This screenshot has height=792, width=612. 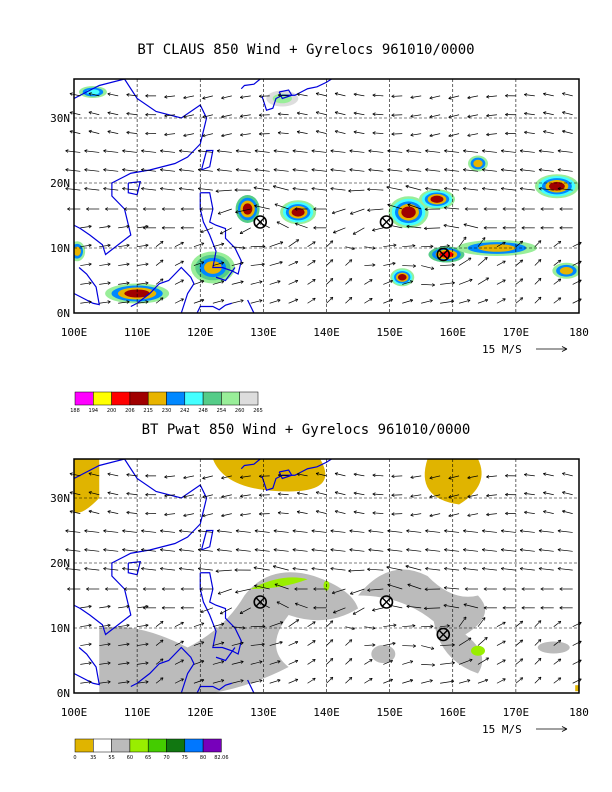 What do you see at coordinates (566, 271) in the screenshot?
I see `cloud-cluster` at bounding box center [566, 271].